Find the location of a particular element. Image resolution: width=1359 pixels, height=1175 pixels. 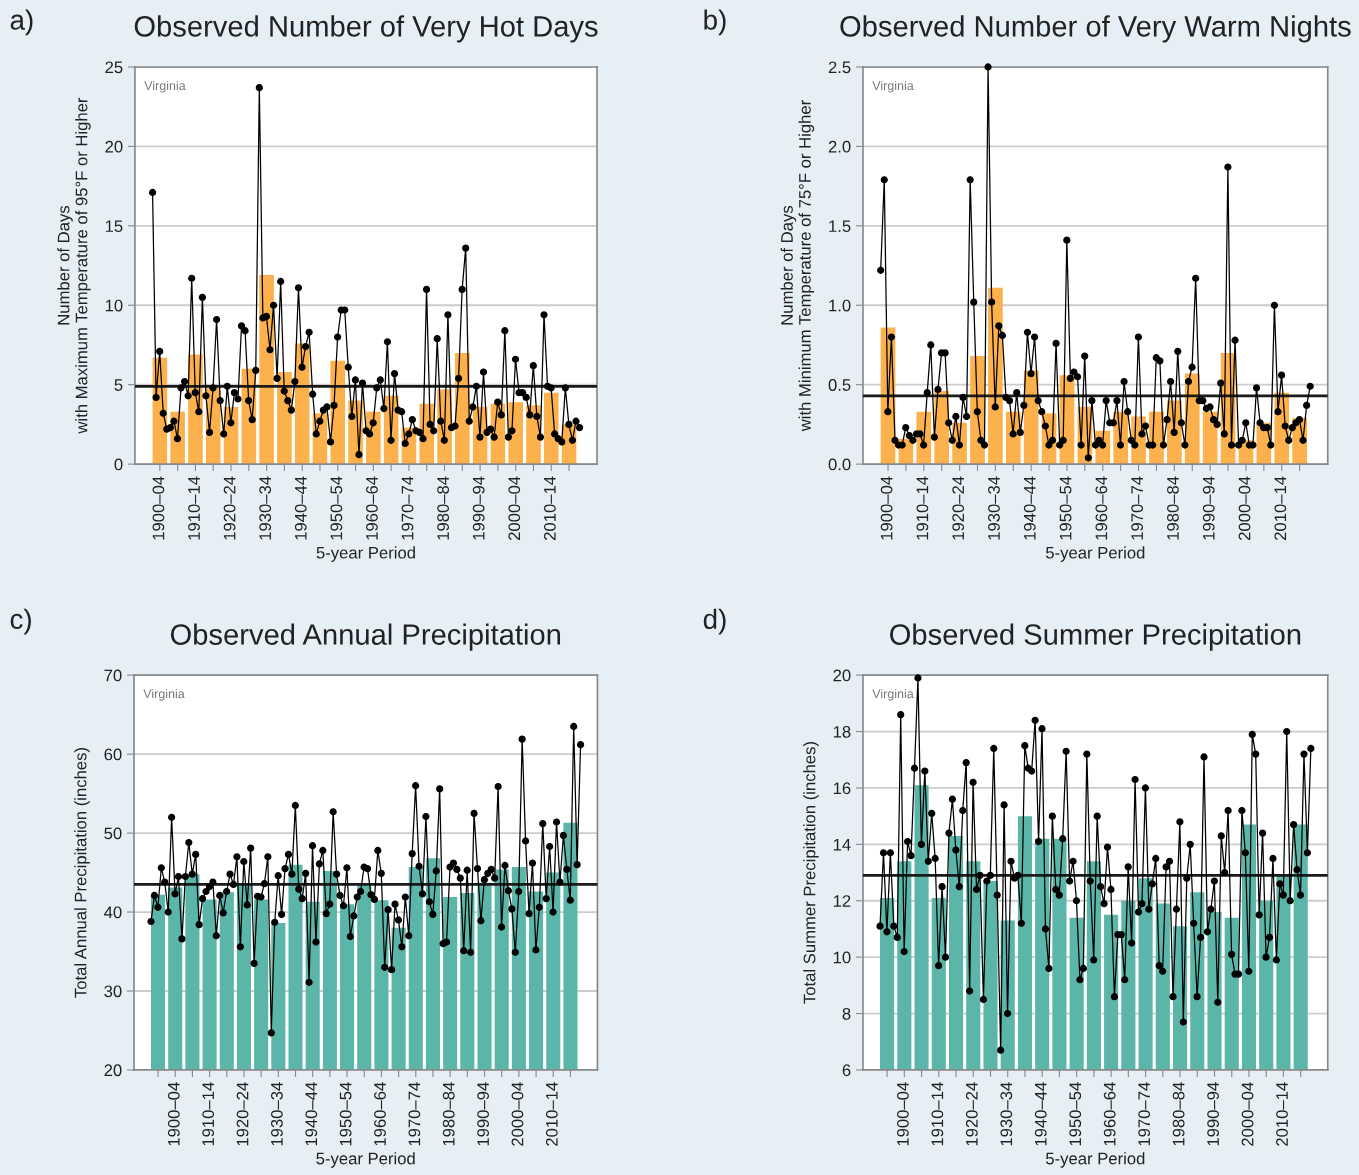

y-tick-label: 1.5 is located at coordinates (840, 226).